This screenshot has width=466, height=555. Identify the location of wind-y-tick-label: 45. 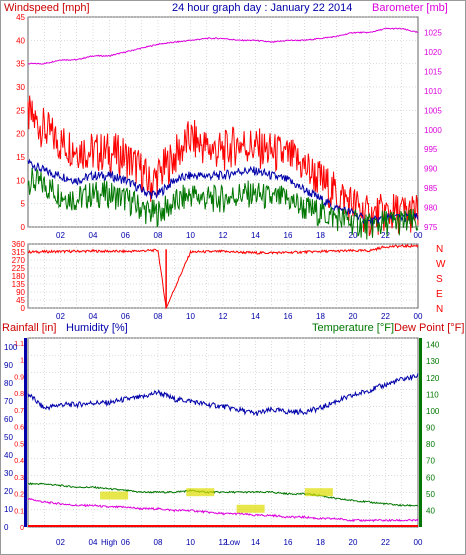
(20, 17).